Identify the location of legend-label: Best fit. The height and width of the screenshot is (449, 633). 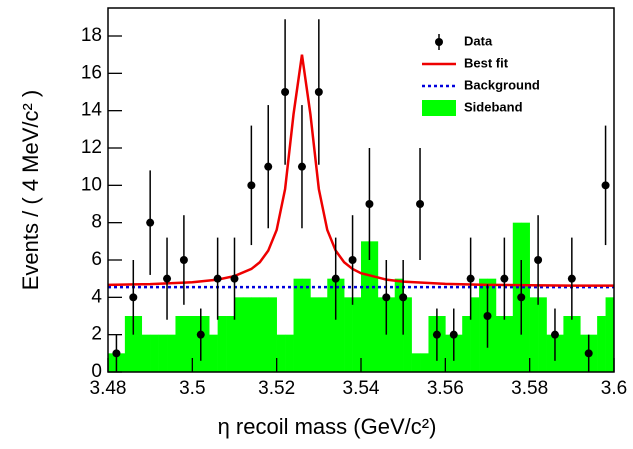
(486, 62).